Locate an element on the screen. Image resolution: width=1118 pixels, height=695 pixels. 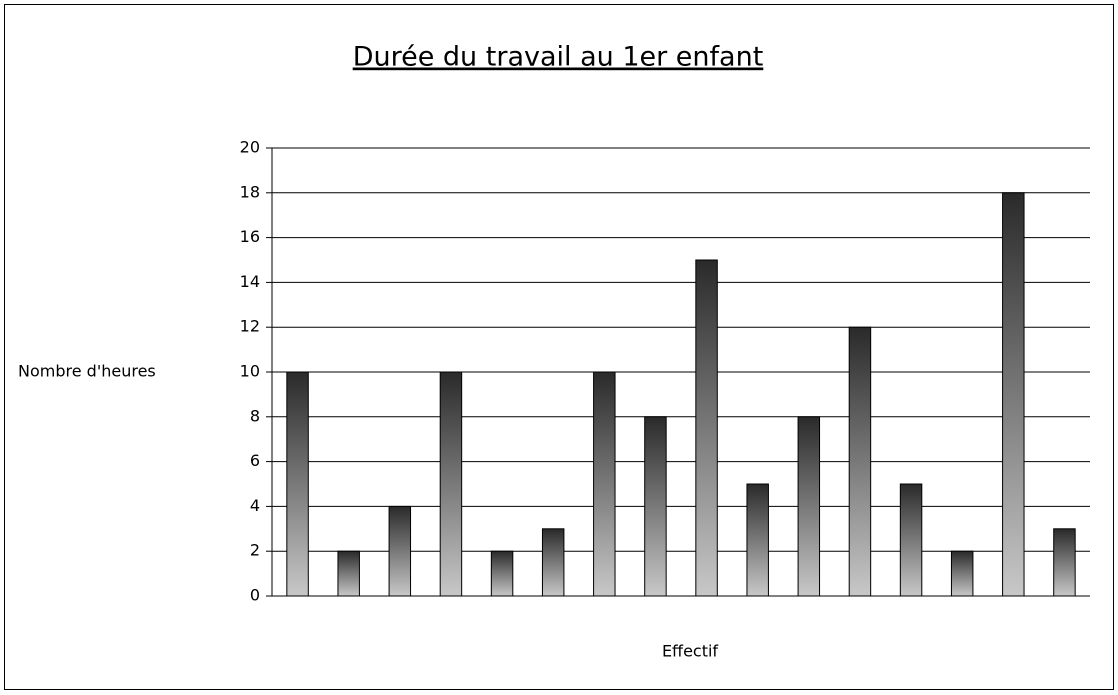
y-tick-label: 18 is located at coordinates (250, 191).